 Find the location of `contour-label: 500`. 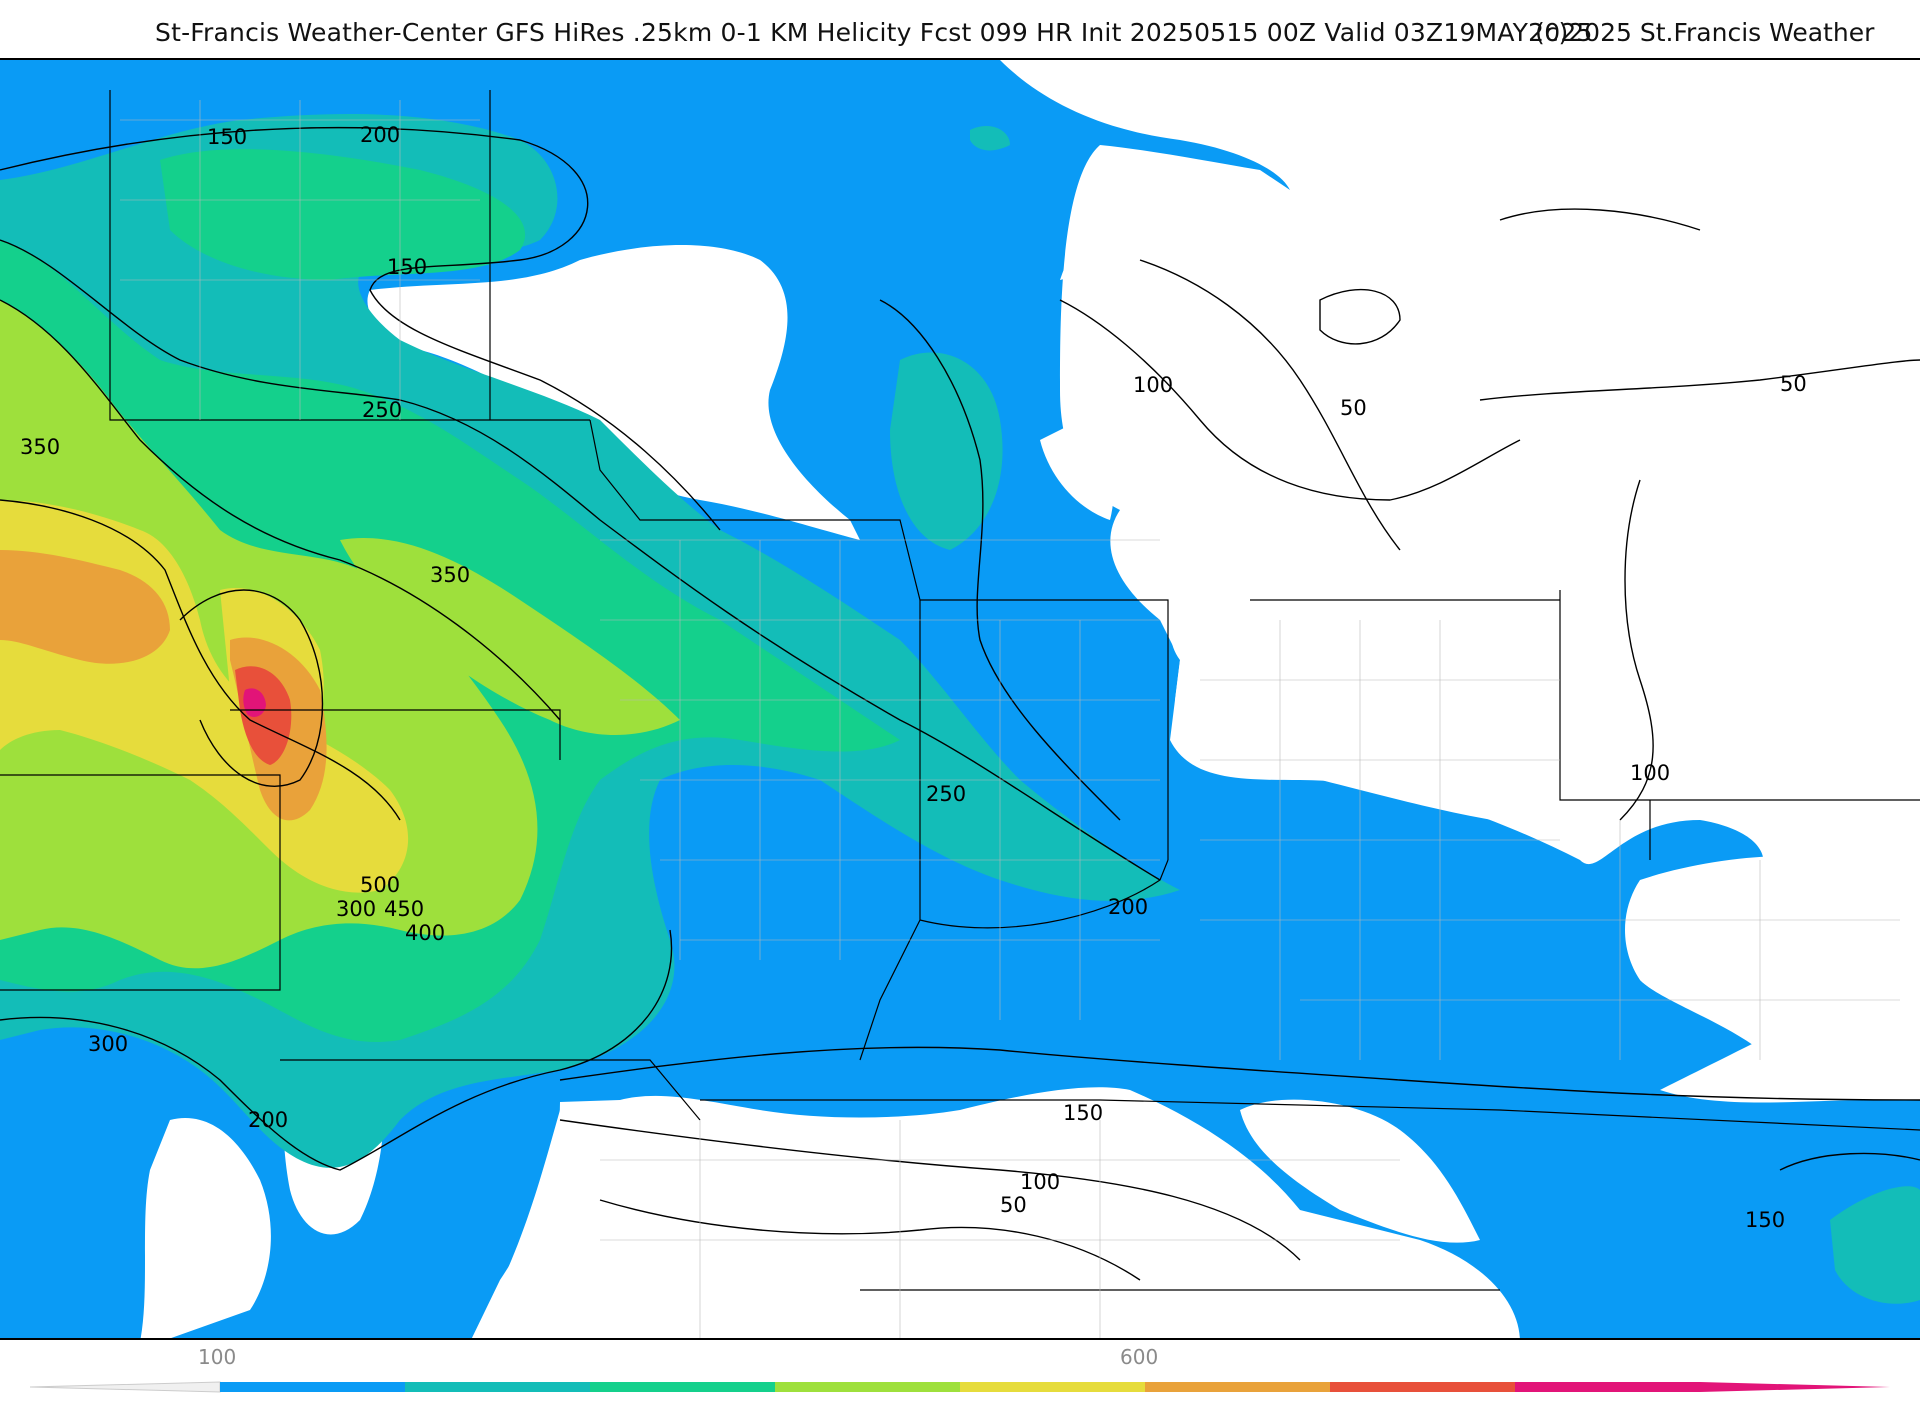

contour-label: 500 is located at coordinates (380, 885).